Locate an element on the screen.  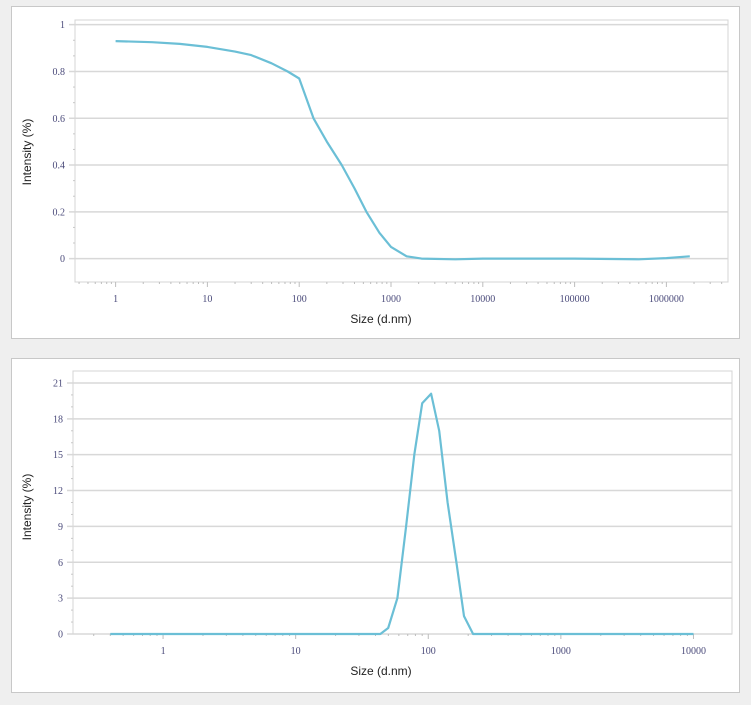
y-tick-label: 21 is located at coordinates (58, 383).